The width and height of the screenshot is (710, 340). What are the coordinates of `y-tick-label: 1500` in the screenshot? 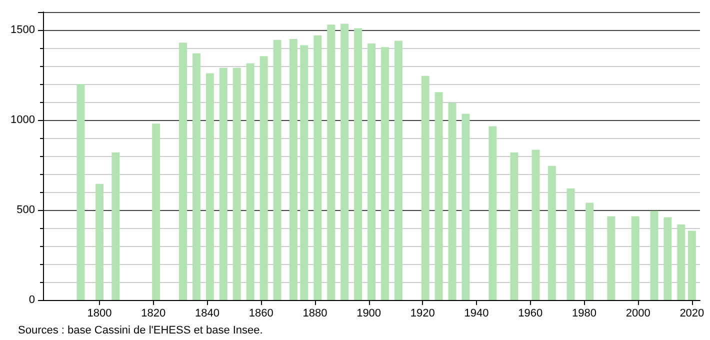 It's located at (22, 30).